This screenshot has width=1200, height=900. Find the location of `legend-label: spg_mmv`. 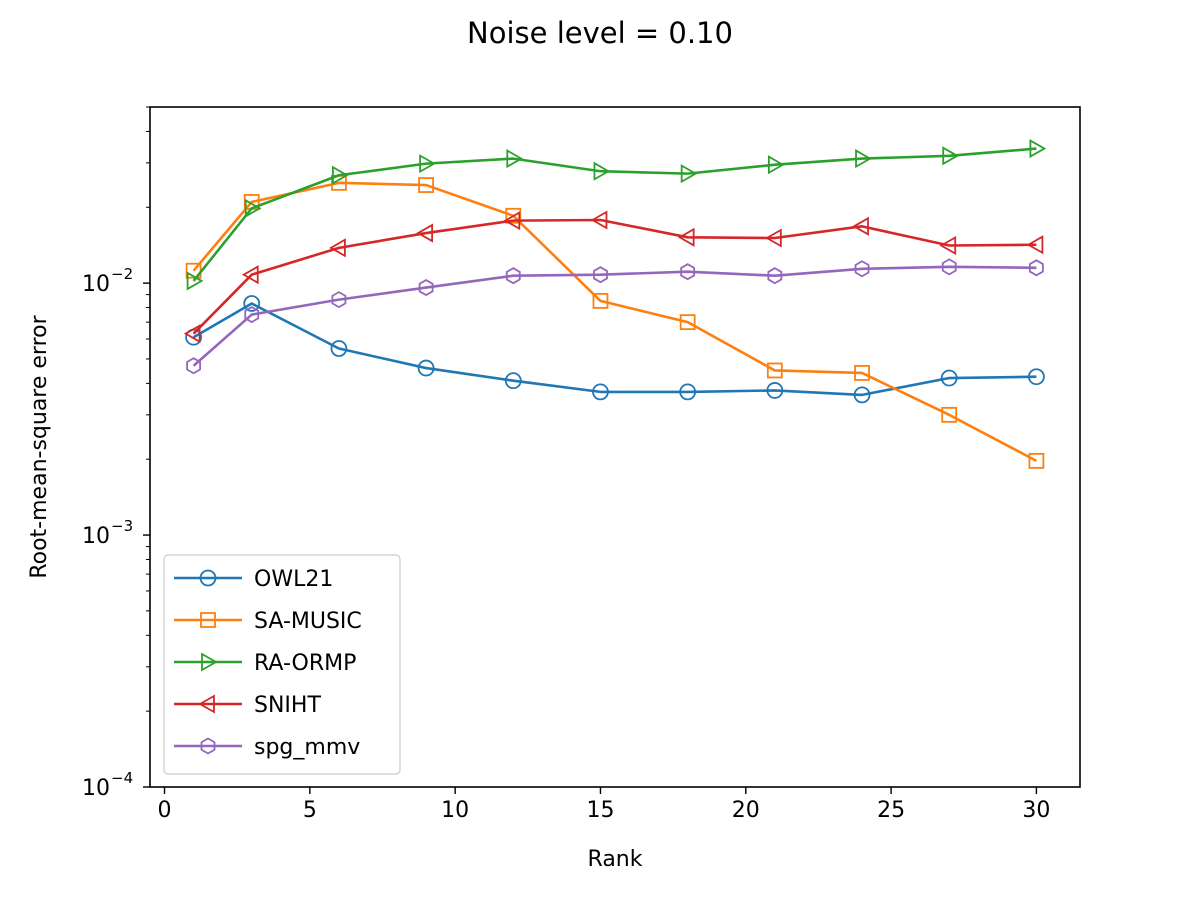

legend-label: spg_mmv is located at coordinates (307, 747).